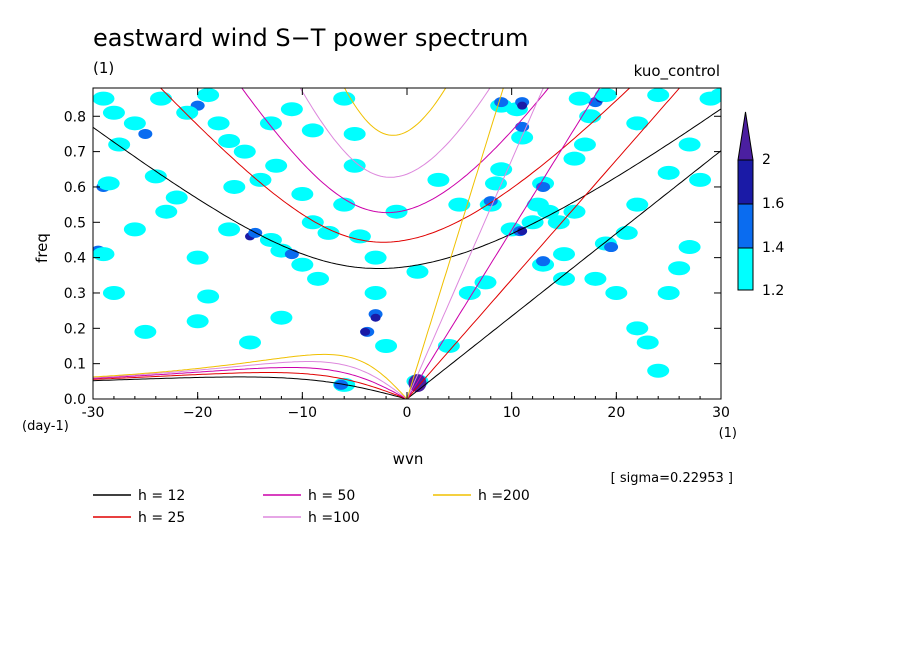 The image size is (904, 654). Describe the element at coordinates (303, 413) in the screenshot. I see `x-tick-label: −10` at that location.